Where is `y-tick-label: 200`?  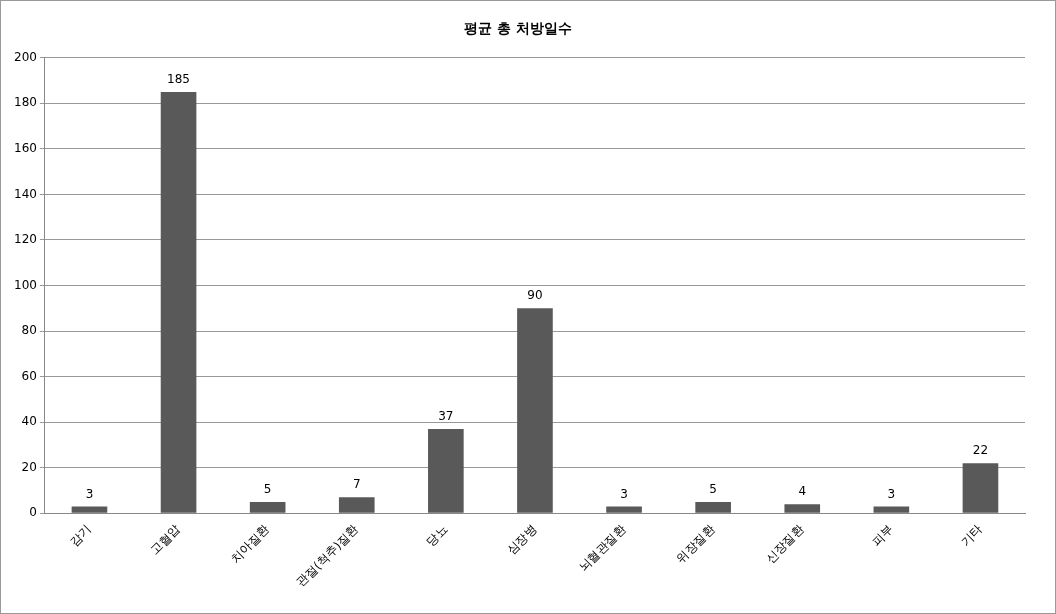 y-tick-label: 200 is located at coordinates (25, 56).